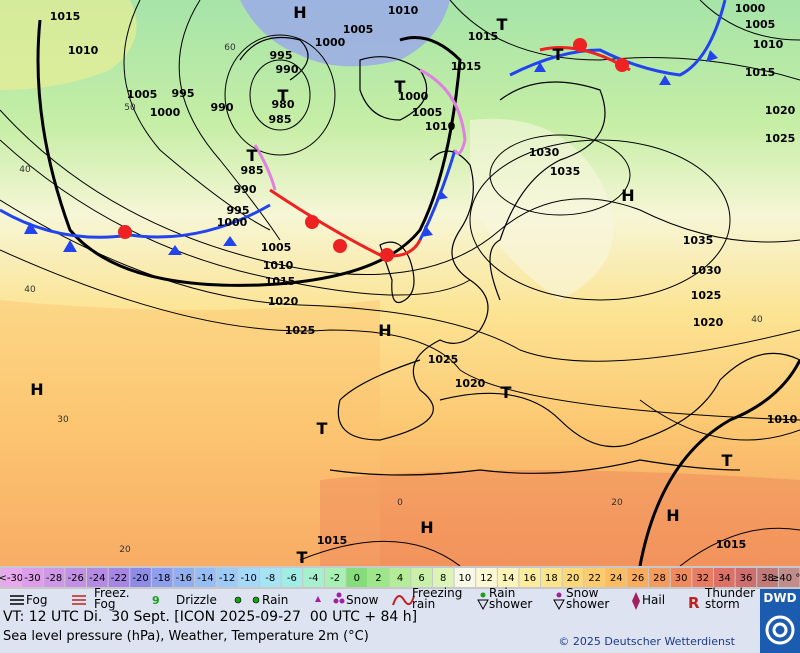 The width and height of the screenshot is (800, 653). What do you see at coordinates (230, 48) in the screenshot?
I see `grid-label: 60` at bounding box center [230, 48].